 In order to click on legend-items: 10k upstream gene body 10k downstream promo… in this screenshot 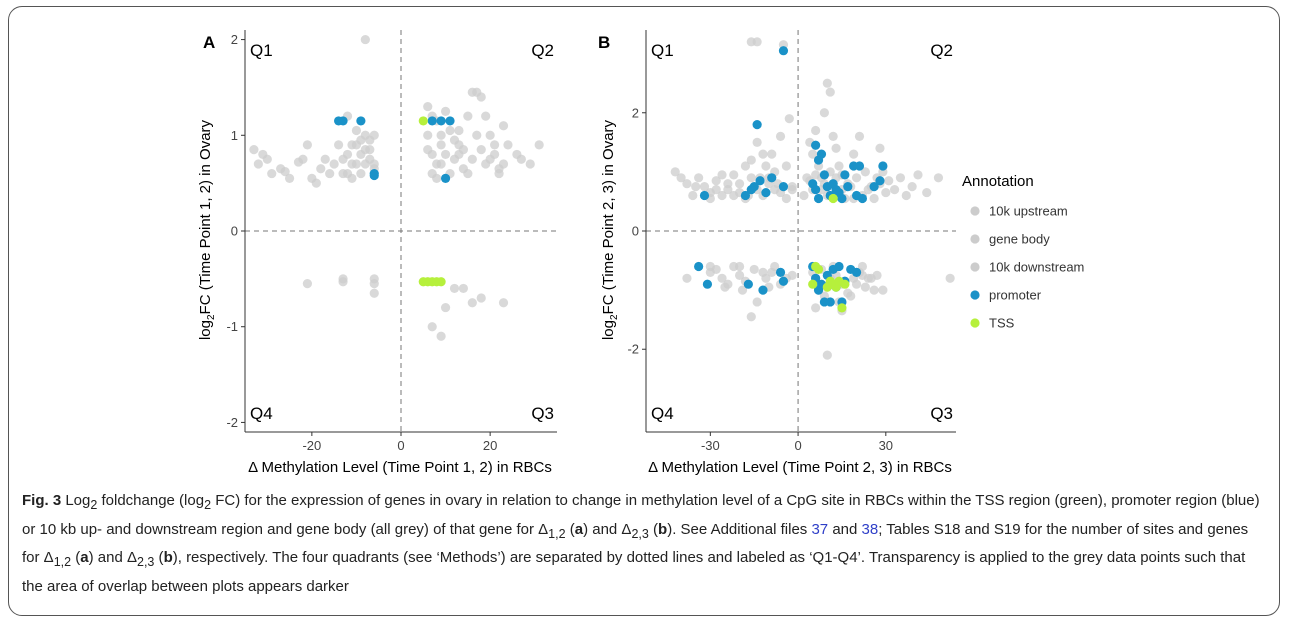, I will do `click(1027, 267)`.